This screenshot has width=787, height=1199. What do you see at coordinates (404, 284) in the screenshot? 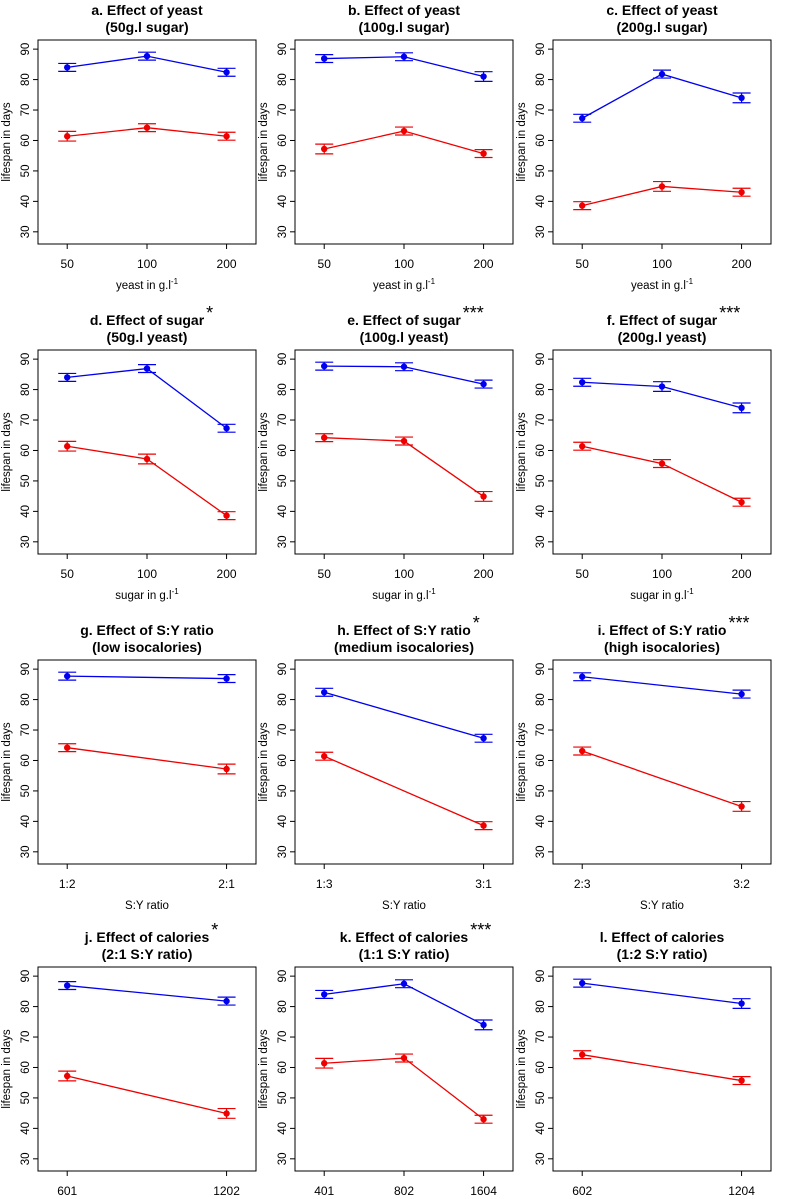
I see `x-axis-label: yeast in g.l-1` at bounding box center [404, 284].